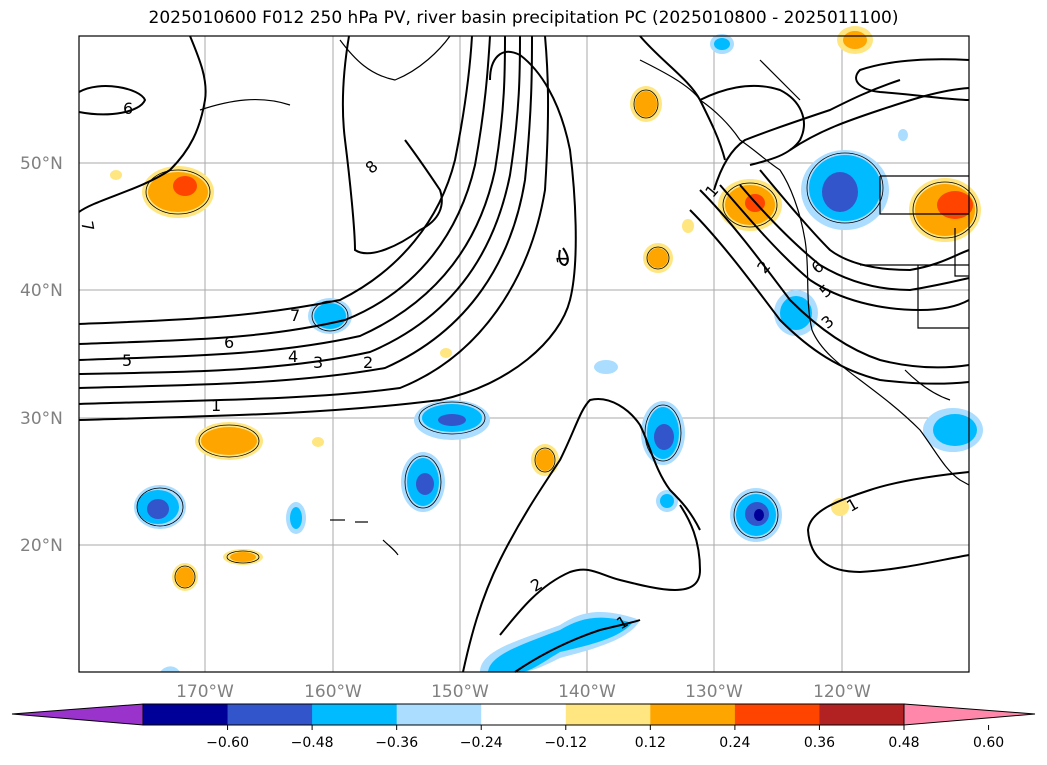  What do you see at coordinates (842, 692) in the screenshot?
I see `lon-label: 120°W` at bounding box center [842, 692].